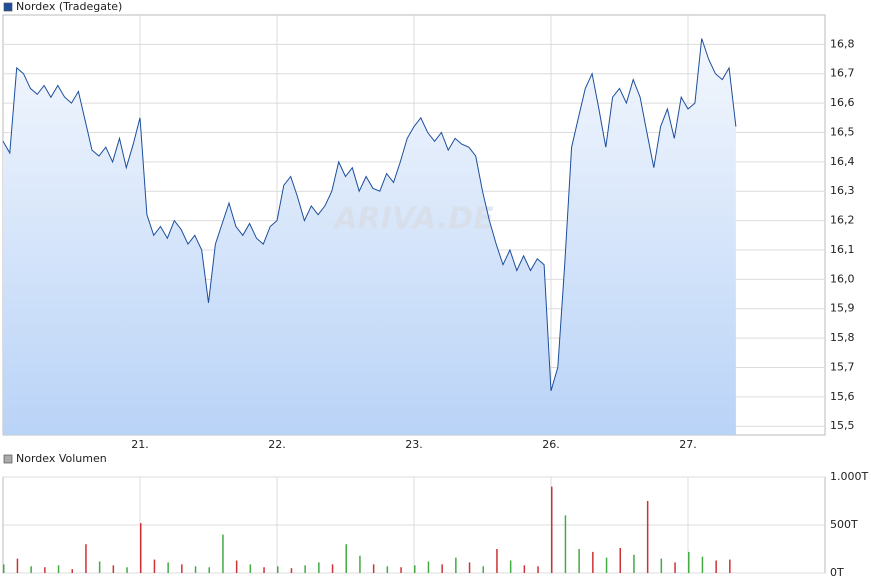  Describe the element at coordinates (140, 444) in the screenshot. I see `x-tick-label: 21.` at that location.